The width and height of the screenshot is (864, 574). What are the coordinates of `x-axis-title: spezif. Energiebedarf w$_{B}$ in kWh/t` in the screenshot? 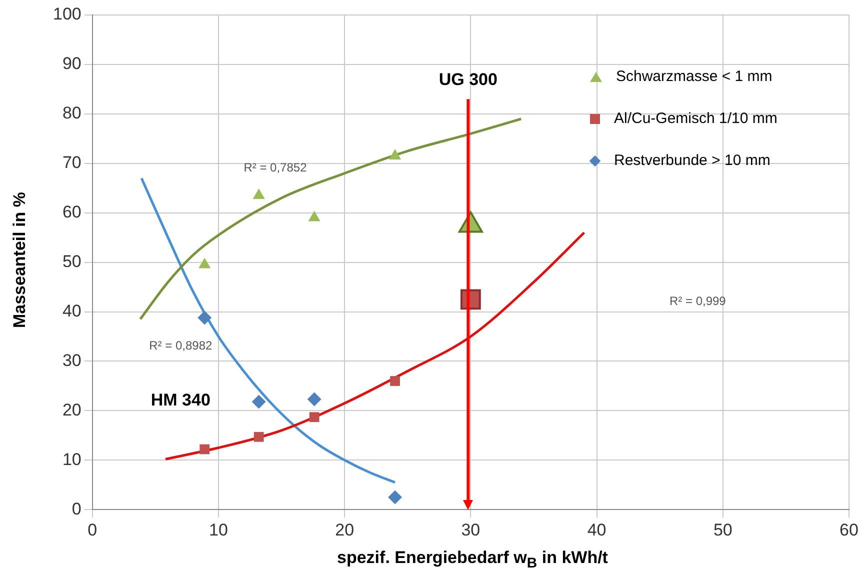 It's located at (472, 560).